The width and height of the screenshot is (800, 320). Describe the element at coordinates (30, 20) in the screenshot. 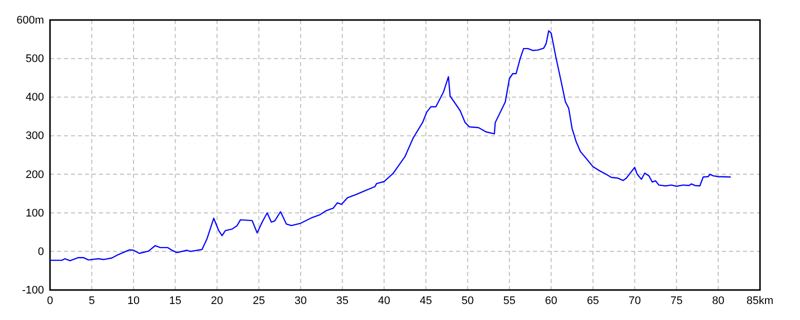

I see `y-tick-label: 600m` at that location.